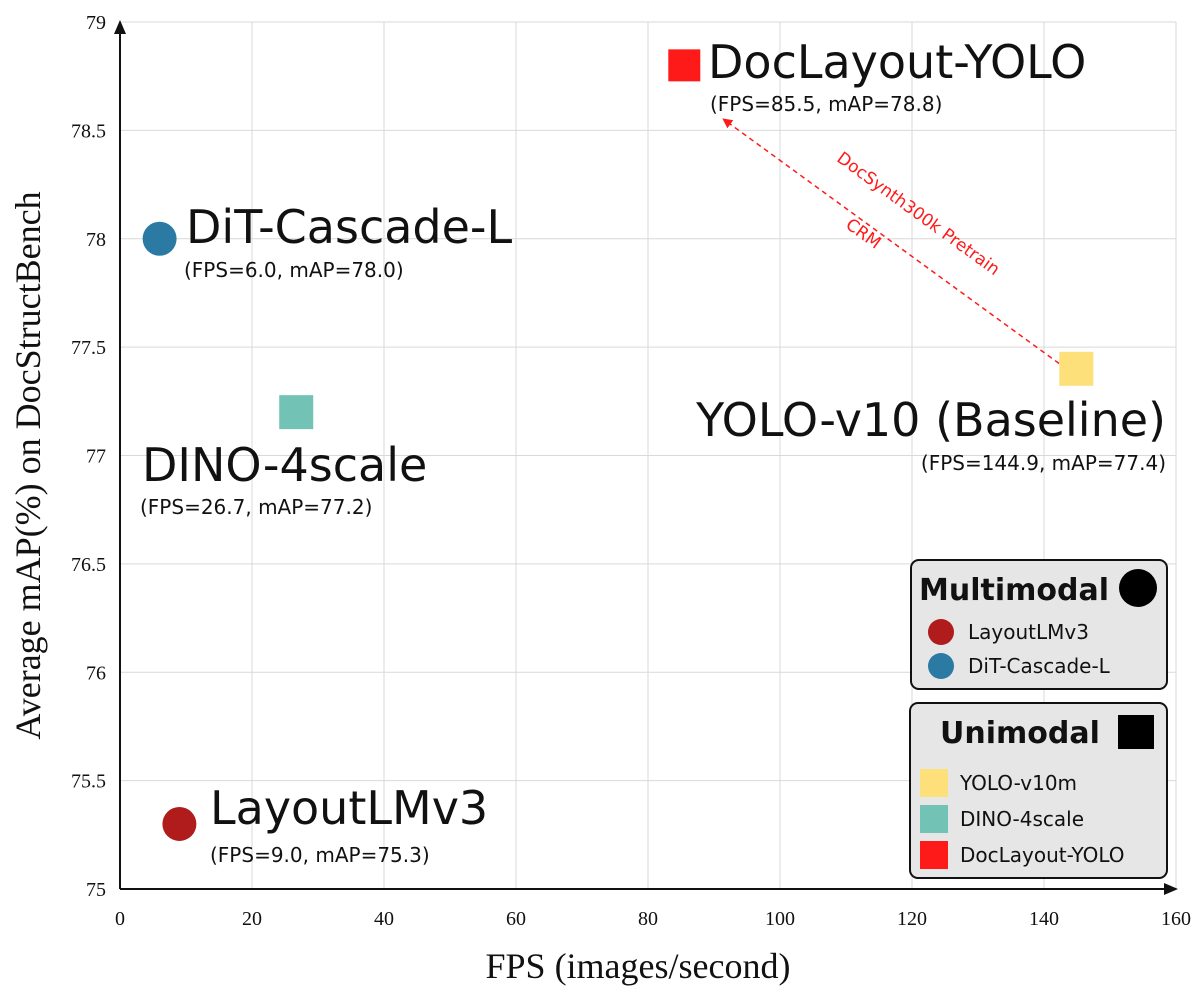  I want to click on x-tick-label: 0, so click(120, 919).